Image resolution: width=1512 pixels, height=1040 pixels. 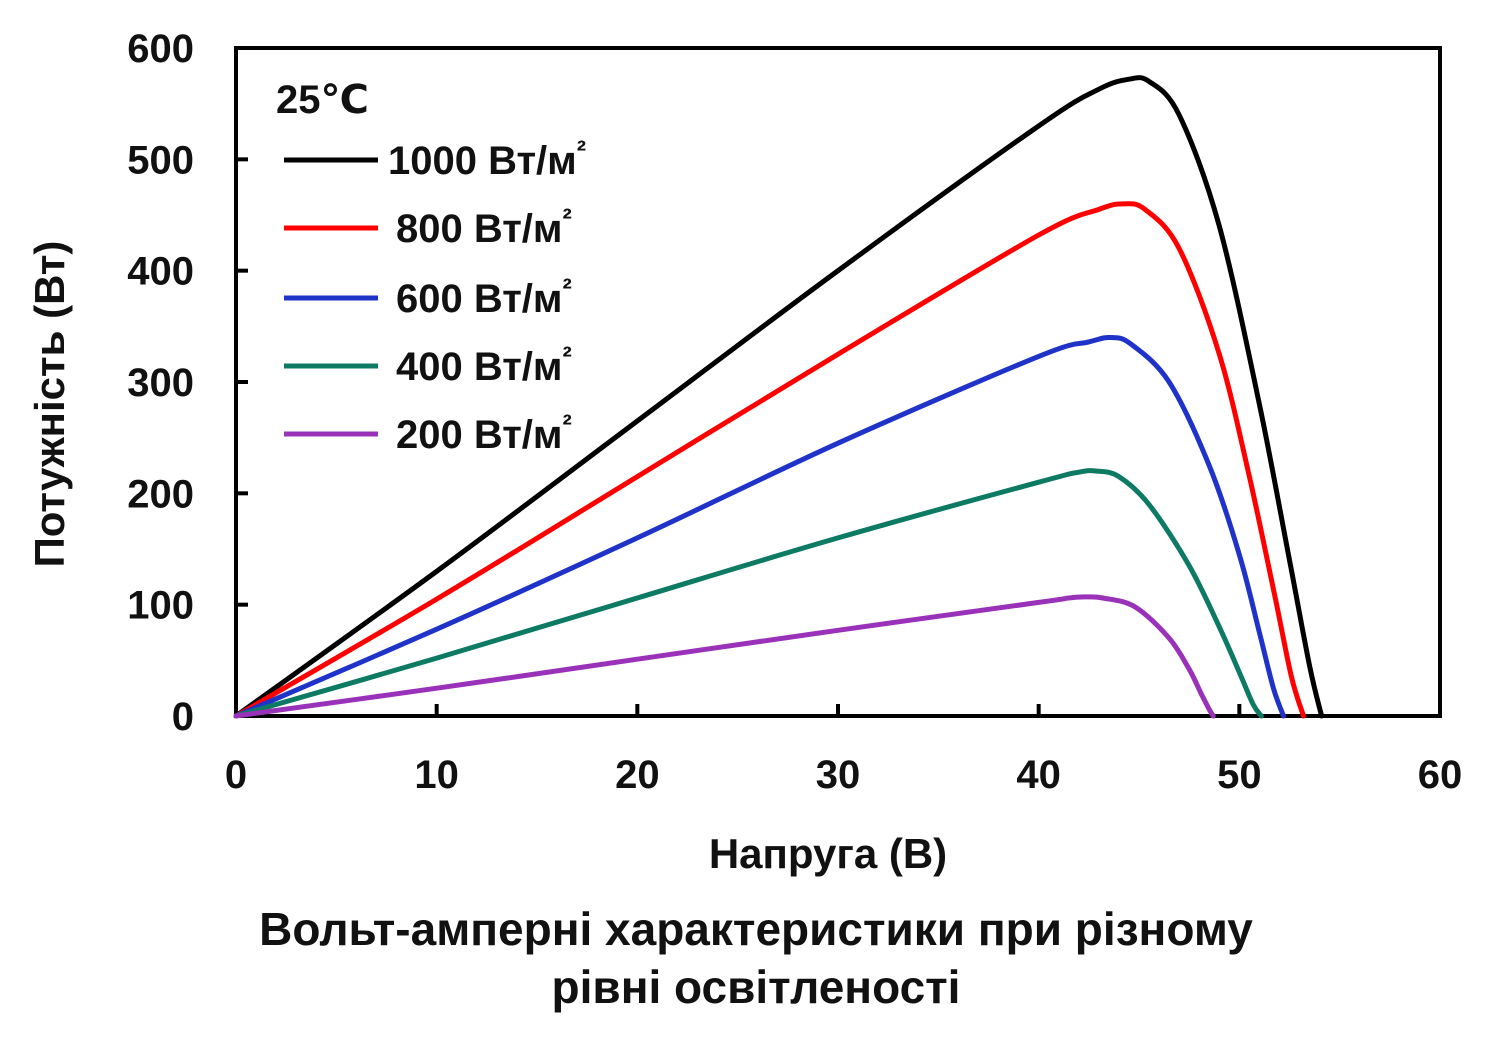 What do you see at coordinates (436, 775) in the screenshot?
I see `x-tick-label: 10` at bounding box center [436, 775].